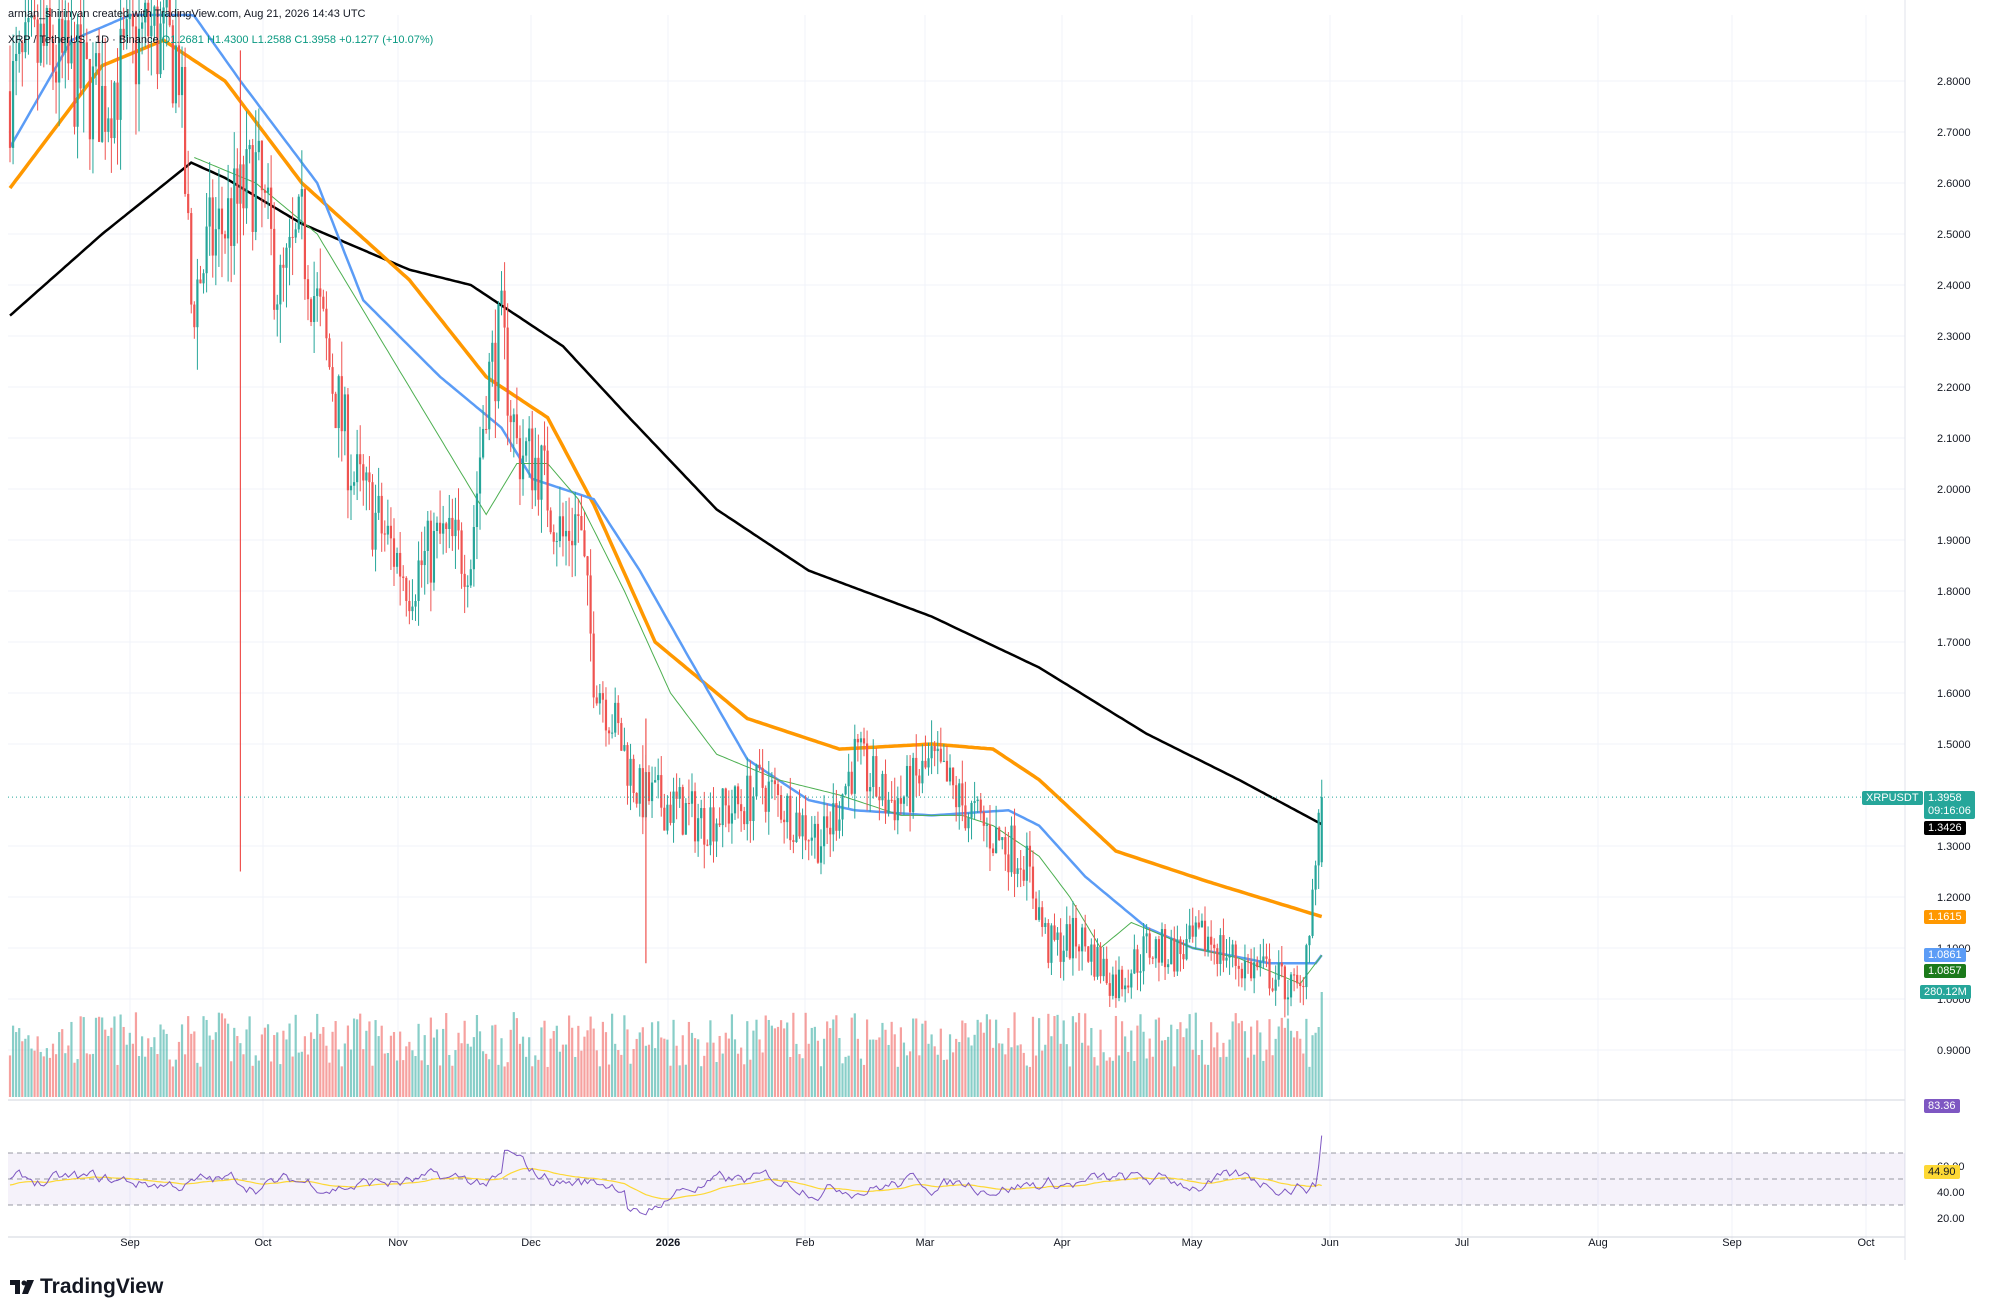 The width and height of the screenshot is (1996, 1315). Describe the element at coordinates (665, 1044) in the screenshot. I see `volume-bars` at that location.